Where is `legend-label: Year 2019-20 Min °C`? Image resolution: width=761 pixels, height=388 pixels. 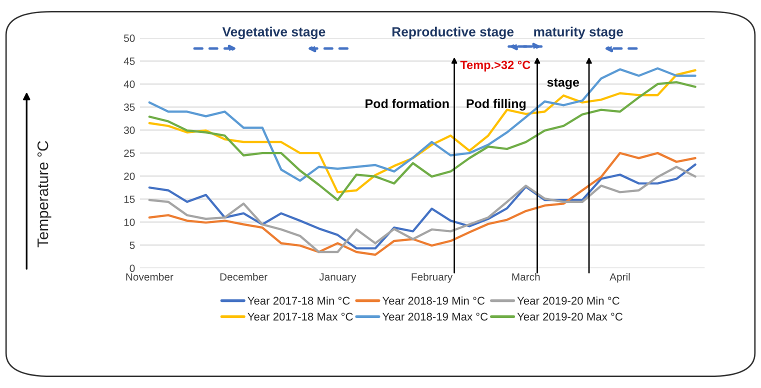
legend-label: Year 2019-20 Min °C is located at coordinates (568, 300).